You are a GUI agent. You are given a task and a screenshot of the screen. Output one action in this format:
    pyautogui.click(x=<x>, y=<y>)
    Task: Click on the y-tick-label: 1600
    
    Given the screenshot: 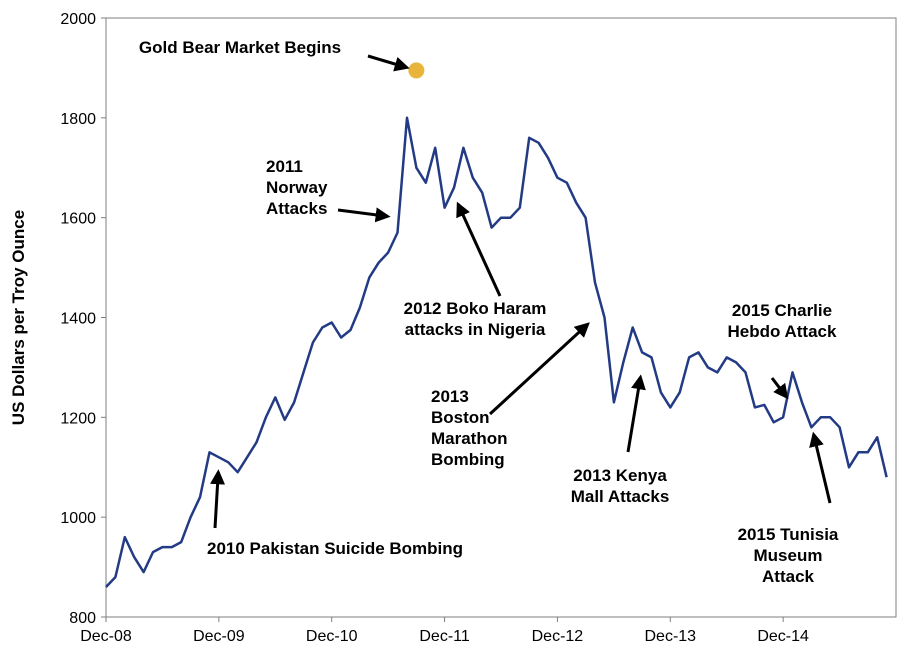 What is the action you would take?
    pyautogui.click(x=78, y=219)
    